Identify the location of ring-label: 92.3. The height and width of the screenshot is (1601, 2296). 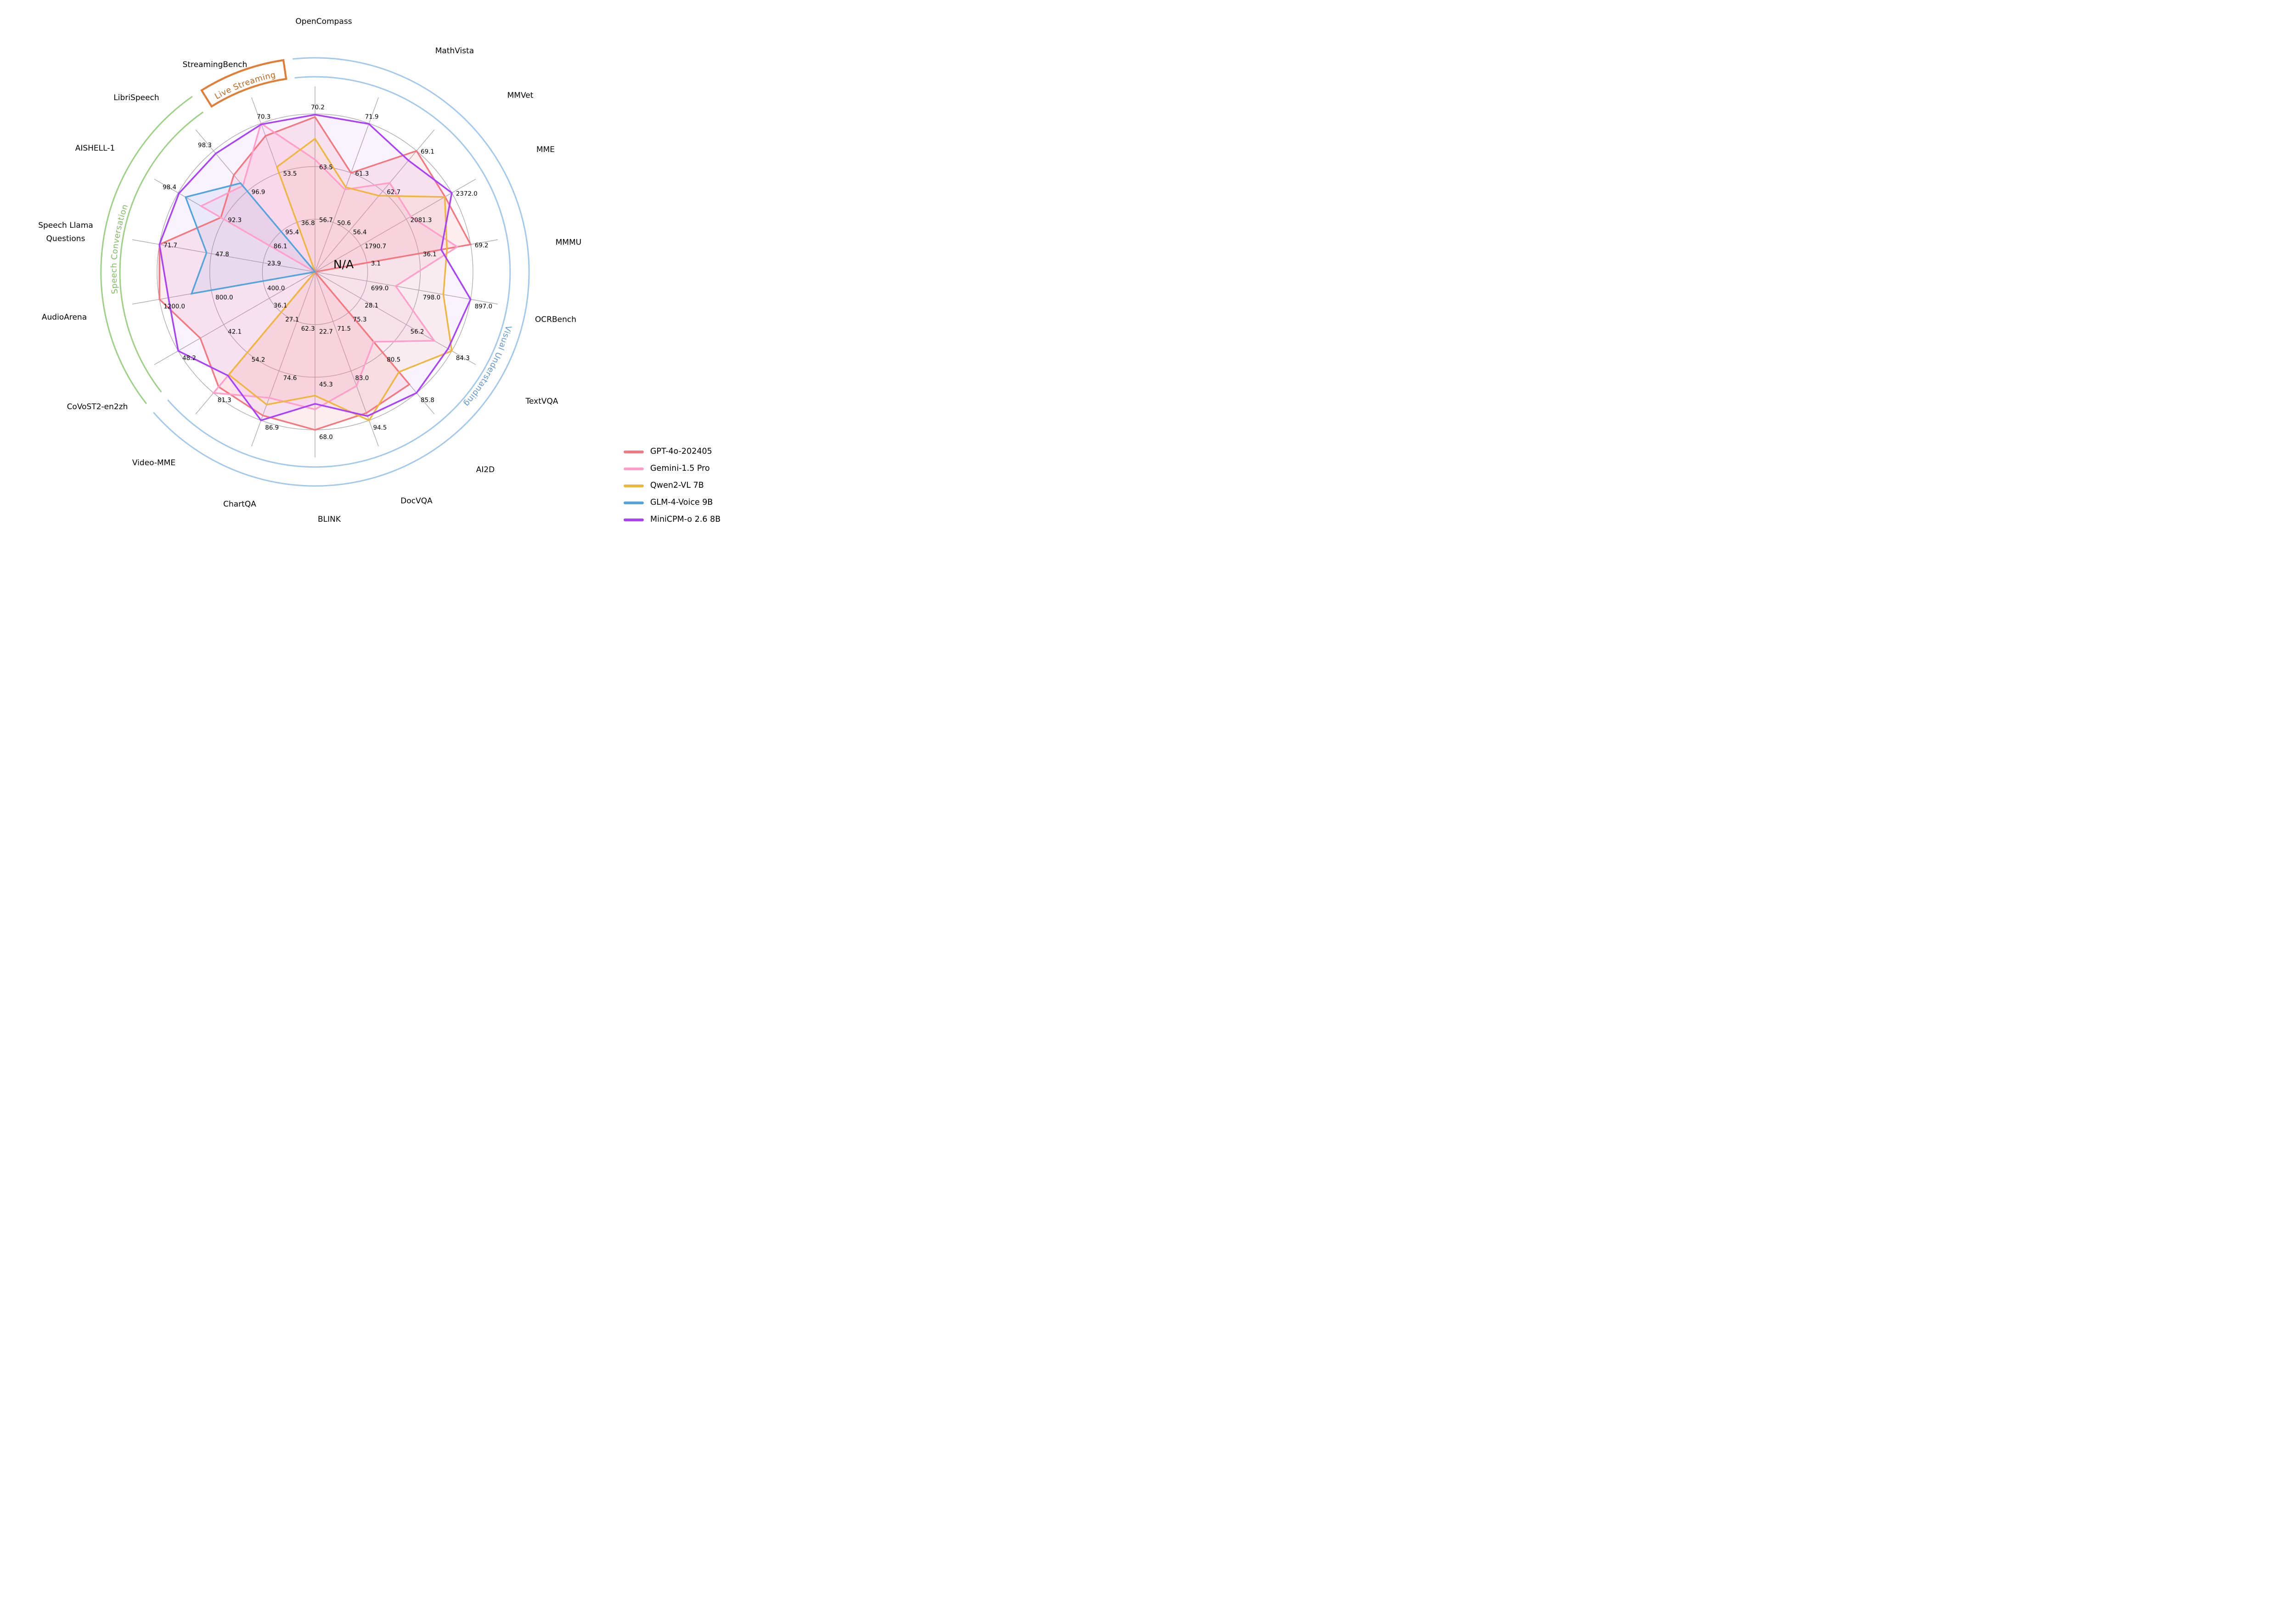
(235, 220).